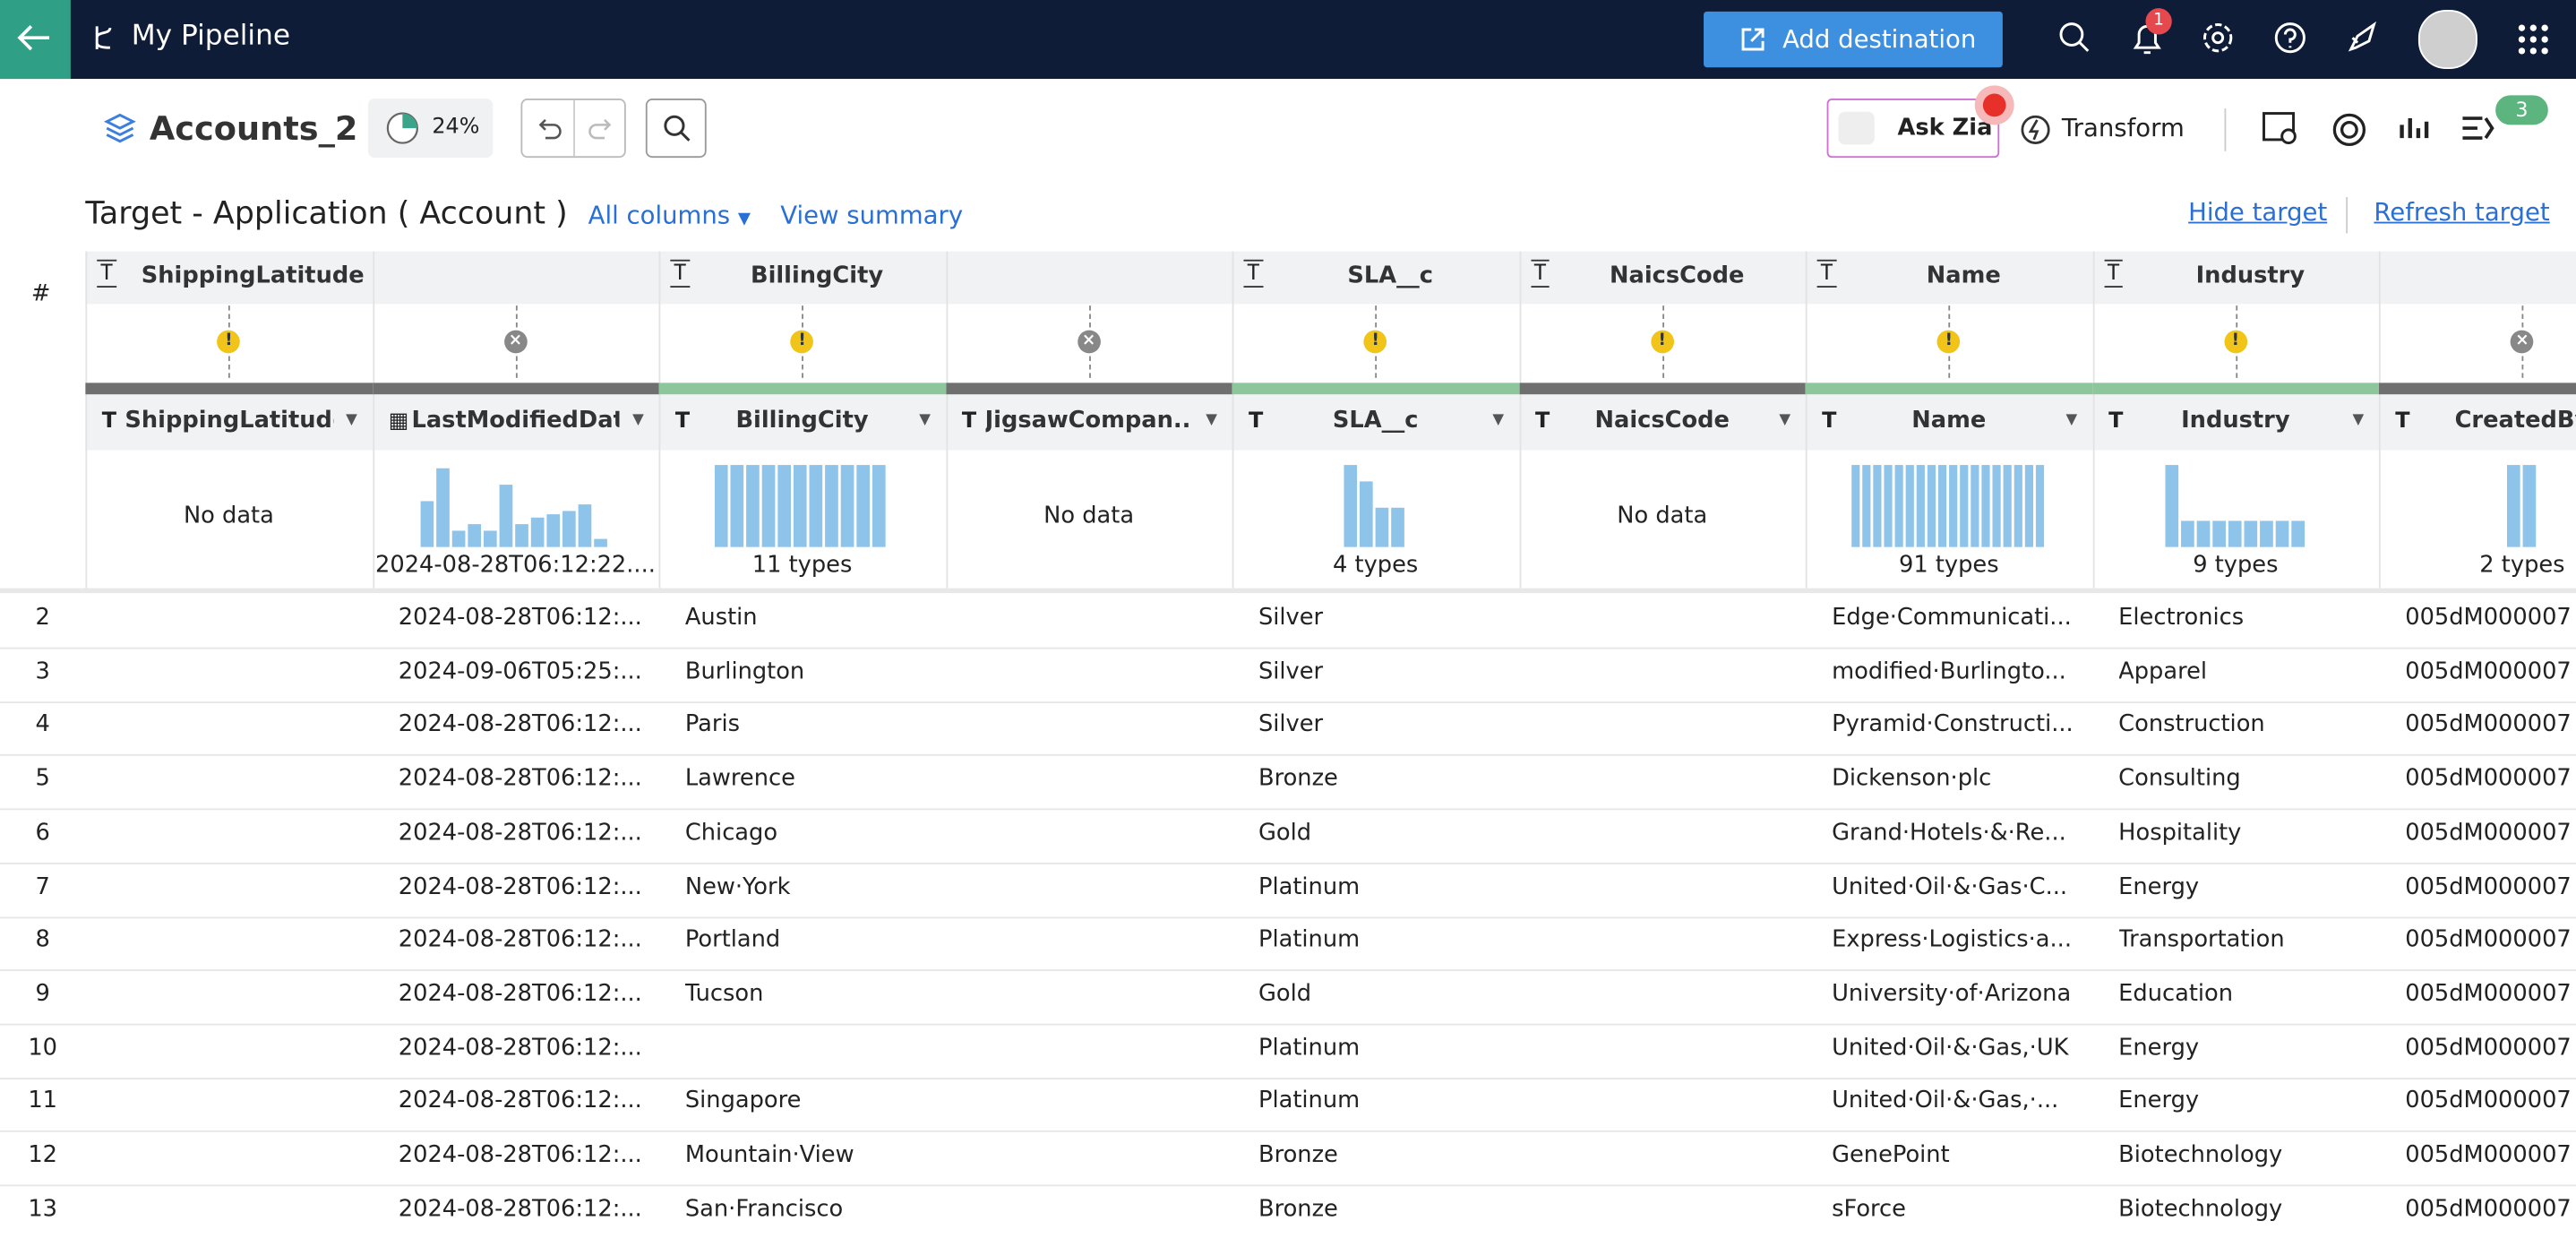 This screenshot has width=2576, height=1238. What do you see at coordinates (1288, 591) in the screenshot?
I see `header-separator` at bounding box center [1288, 591].